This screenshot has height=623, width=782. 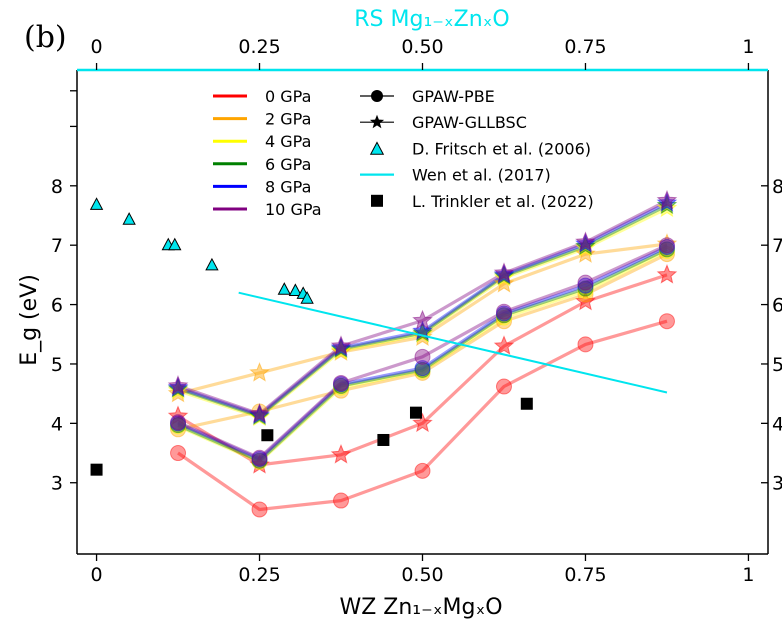 What do you see at coordinates (481, 175) in the screenshot?
I see `legend-label-method: Wen et al. (2017)` at bounding box center [481, 175].